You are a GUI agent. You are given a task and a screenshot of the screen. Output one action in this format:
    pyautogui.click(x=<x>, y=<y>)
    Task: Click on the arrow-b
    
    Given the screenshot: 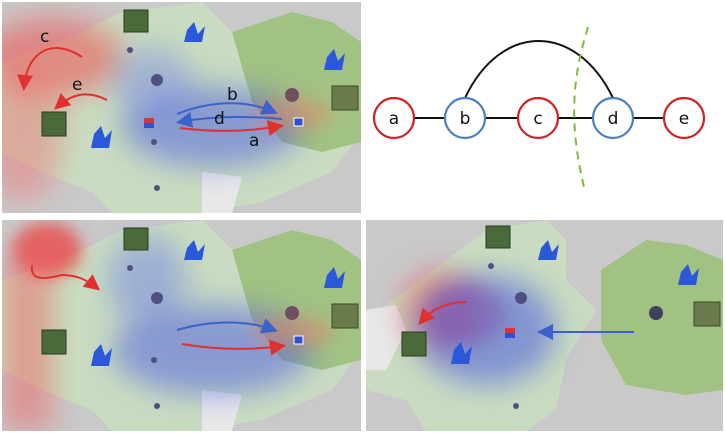 What is the action you would take?
    pyautogui.click(x=227, y=107)
    